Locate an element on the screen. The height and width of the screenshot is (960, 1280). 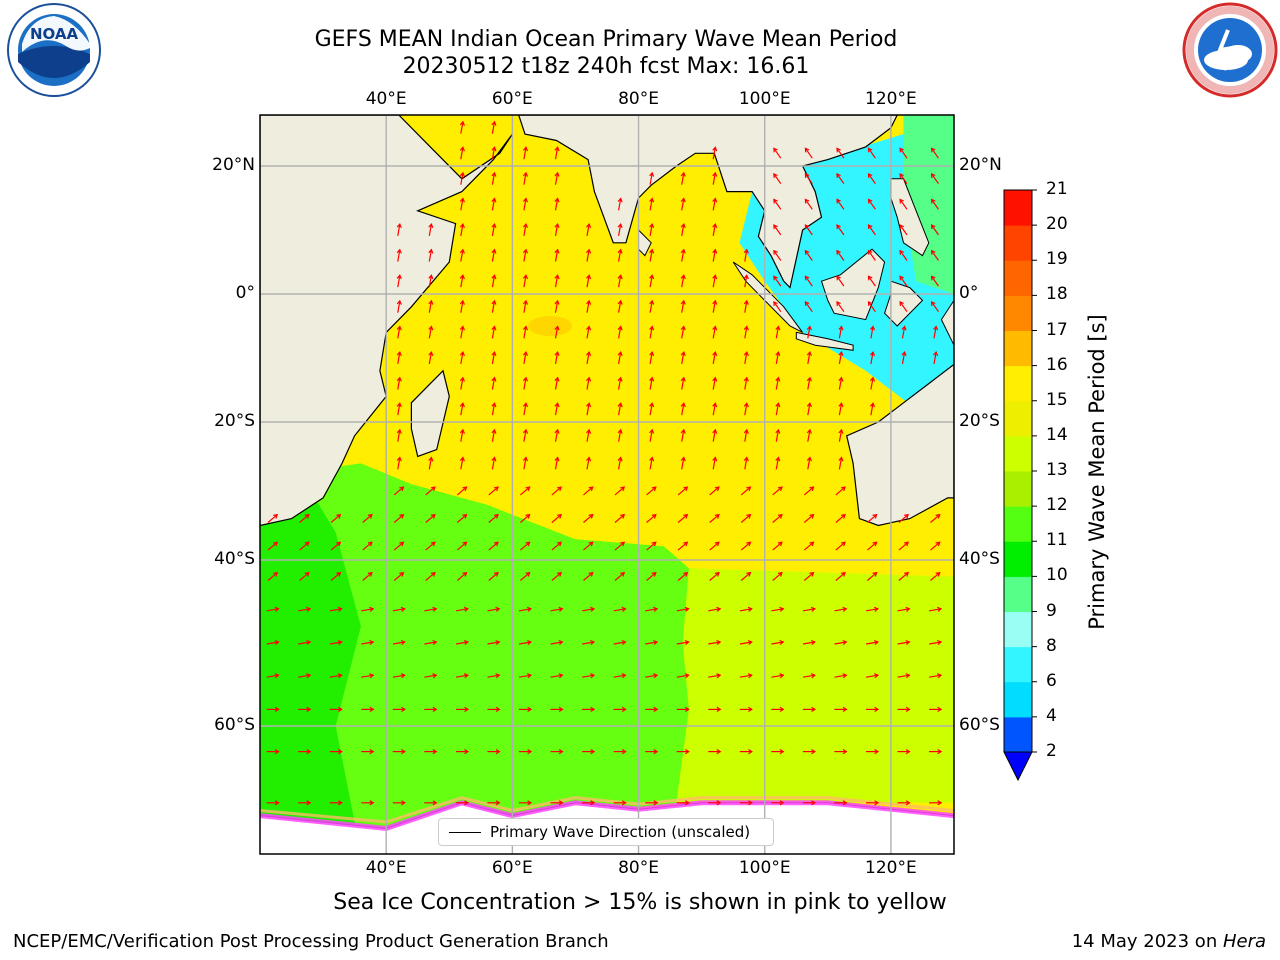
lon-label-bottom: 40°E is located at coordinates (386, 868).